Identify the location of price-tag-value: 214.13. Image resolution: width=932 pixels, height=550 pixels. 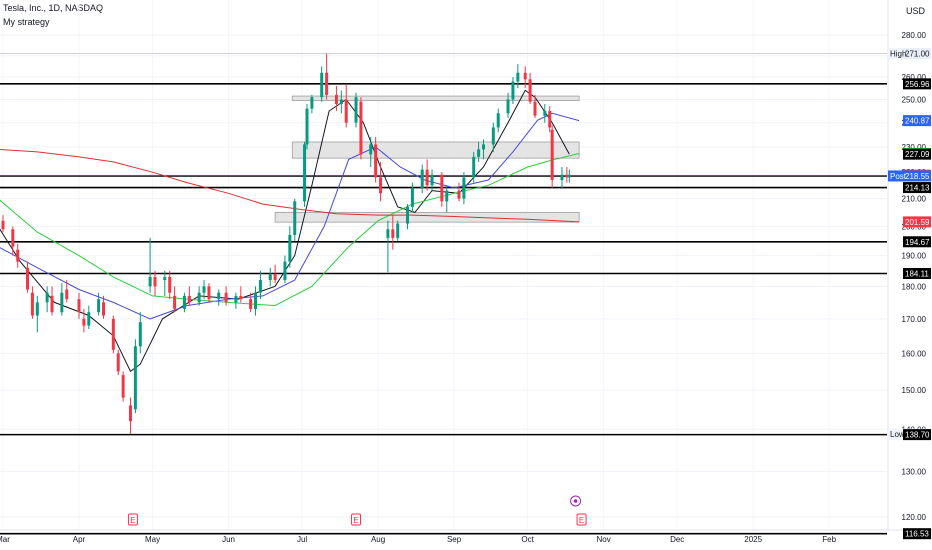
(917, 188).